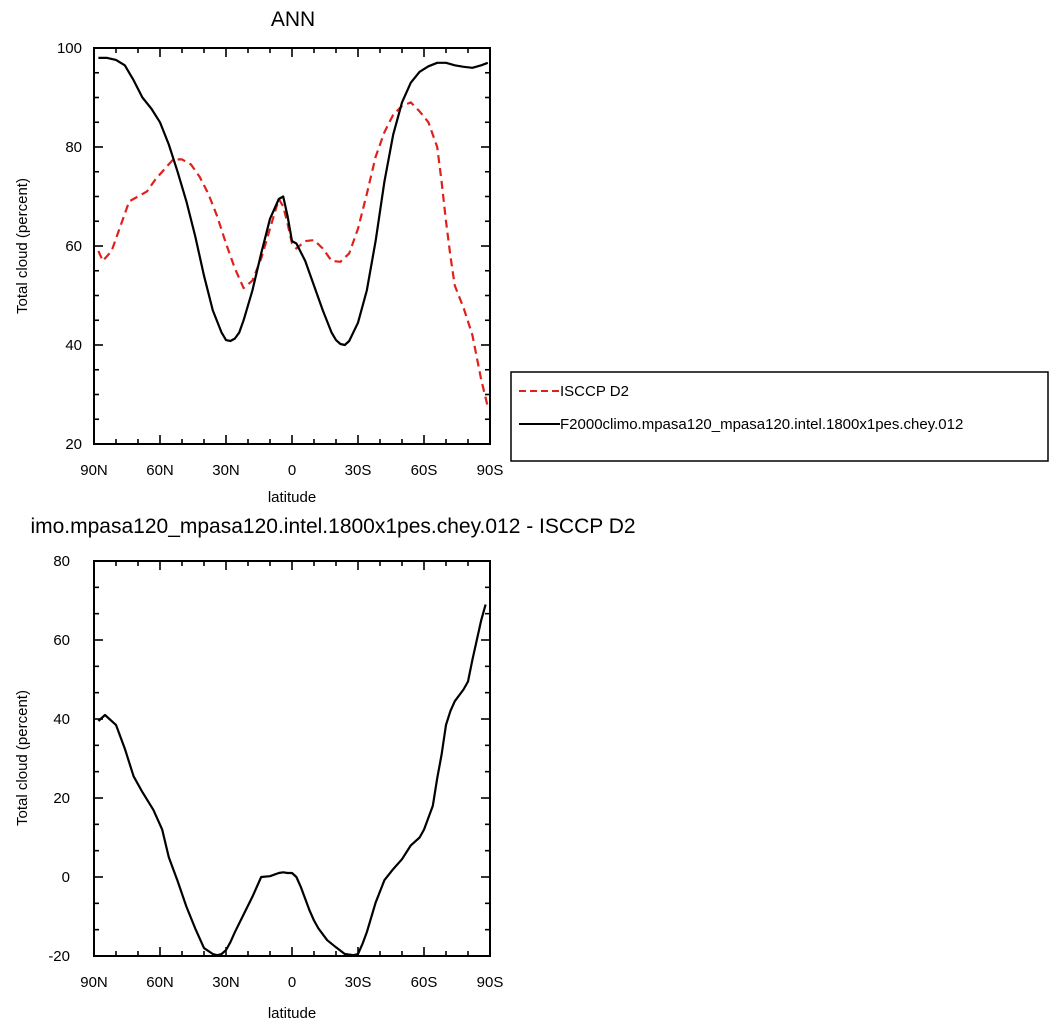 This screenshot has height=1026, width=1056. Describe the element at coordinates (358, 982) in the screenshot. I see `panel2-x-tick-label: 30S` at that location.